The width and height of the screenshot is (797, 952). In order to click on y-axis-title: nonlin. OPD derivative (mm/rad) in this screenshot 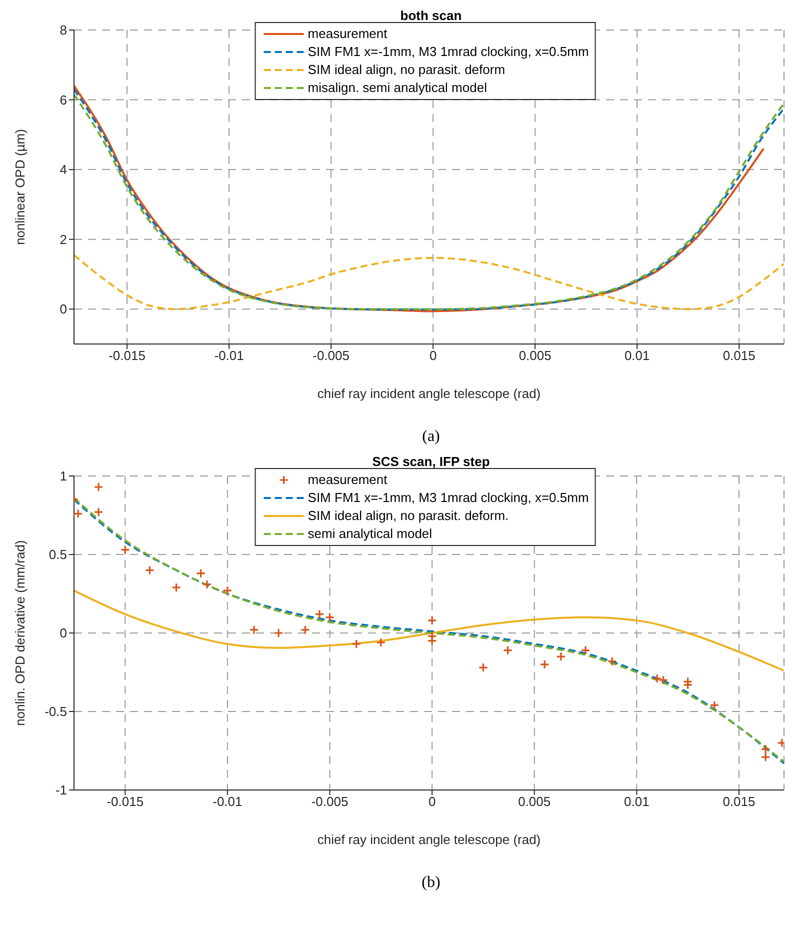, I will do `click(20, 633)`.